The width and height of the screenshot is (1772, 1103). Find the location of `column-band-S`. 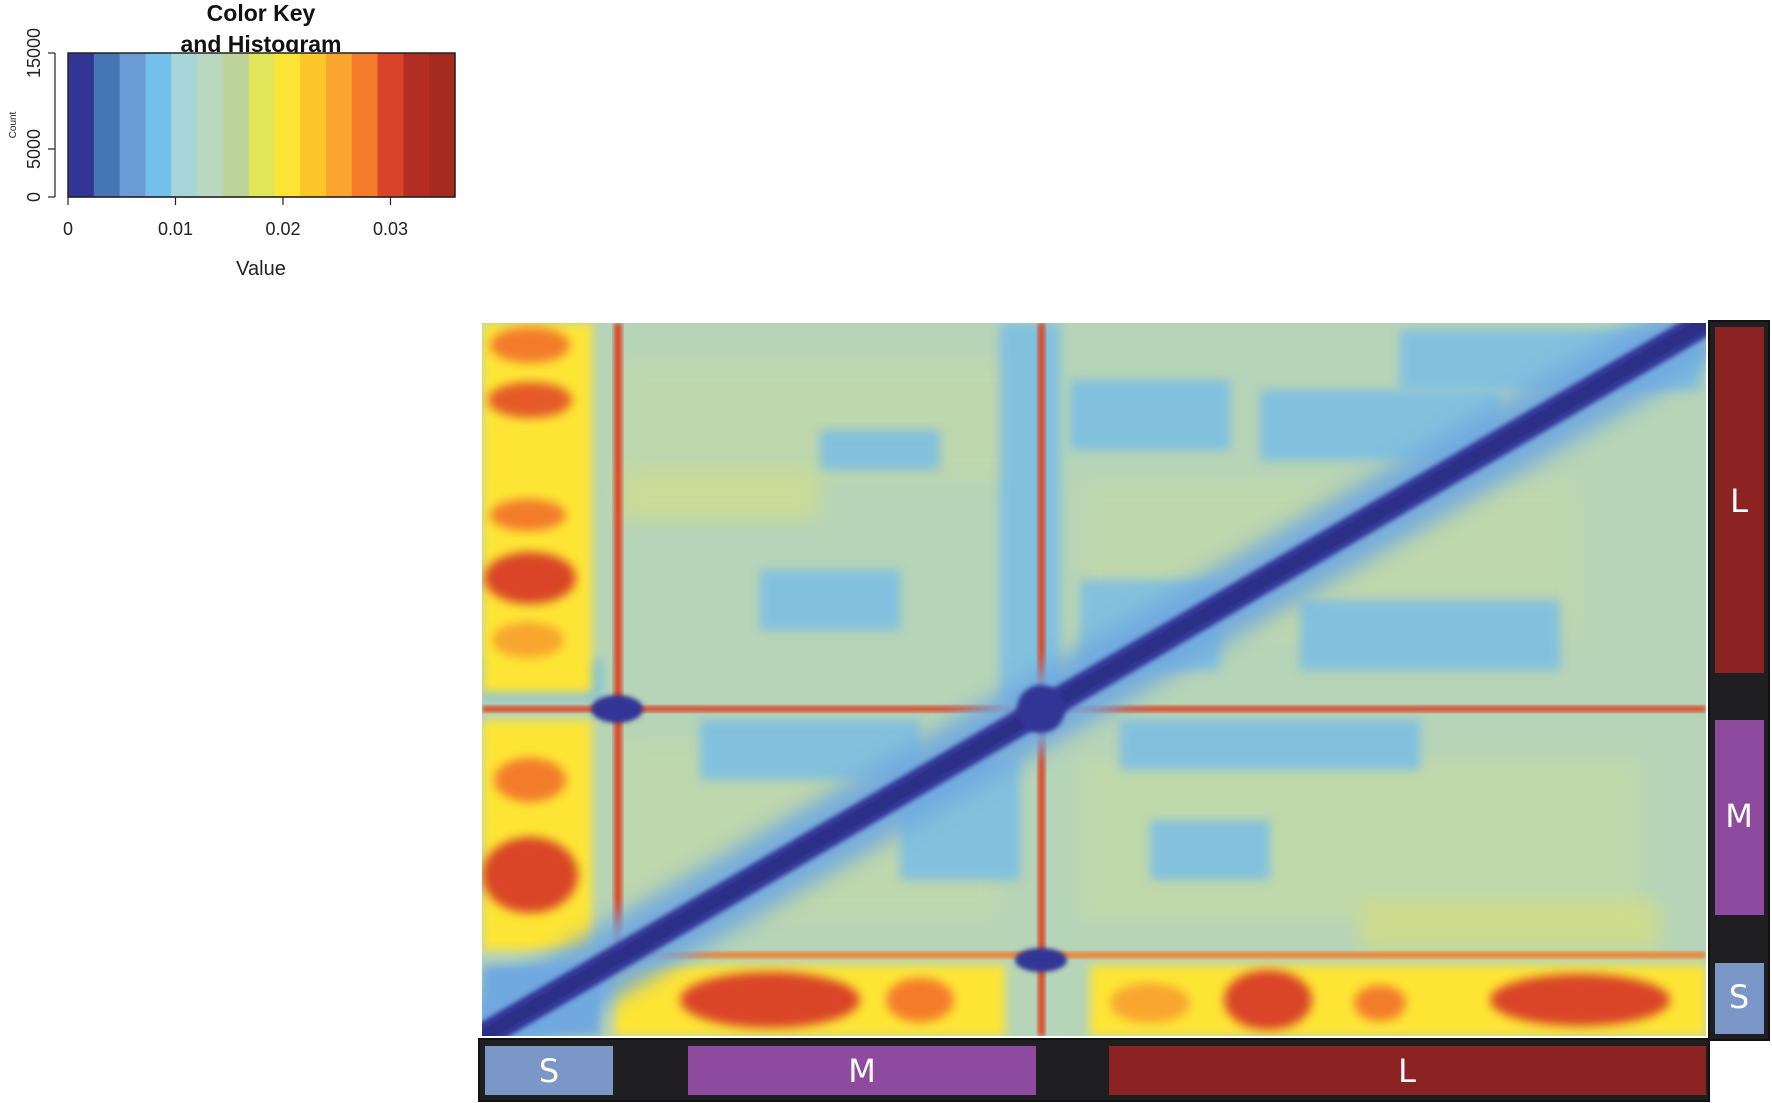

column-band-S is located at coordinates (549, 1070).